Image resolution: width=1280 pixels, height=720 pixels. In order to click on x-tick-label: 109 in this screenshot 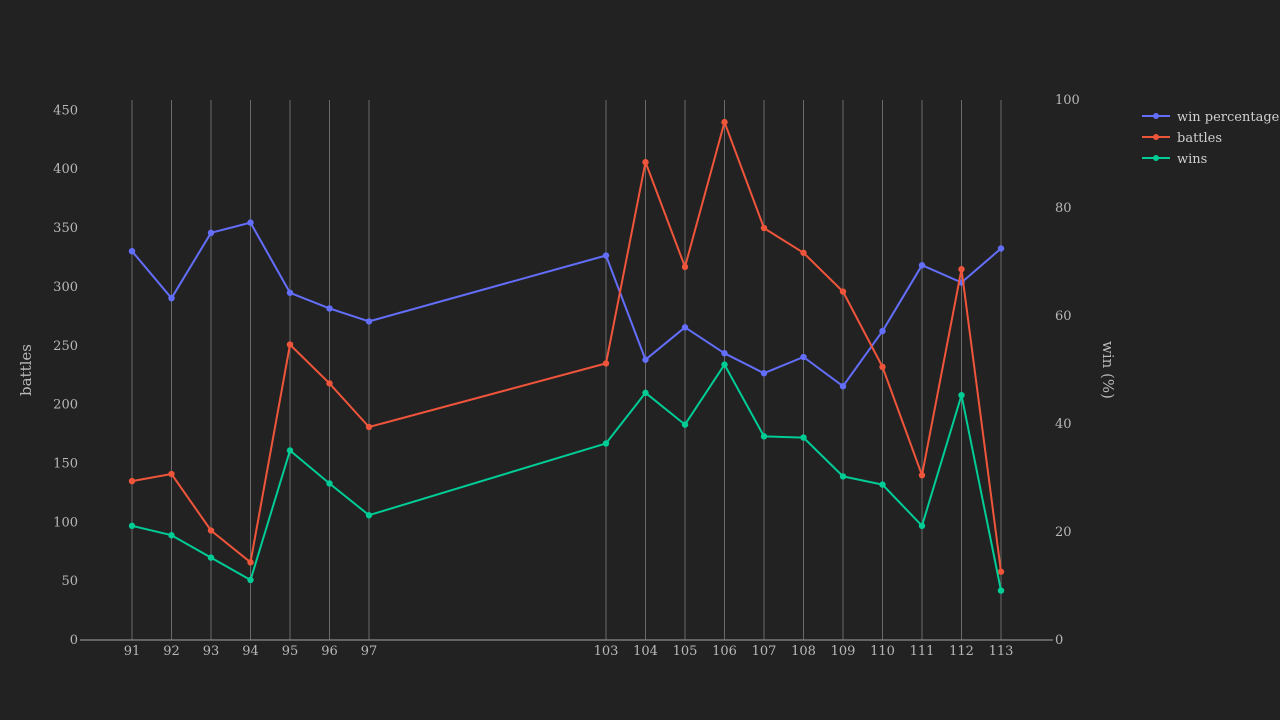, I will do `click(843, 651)`.